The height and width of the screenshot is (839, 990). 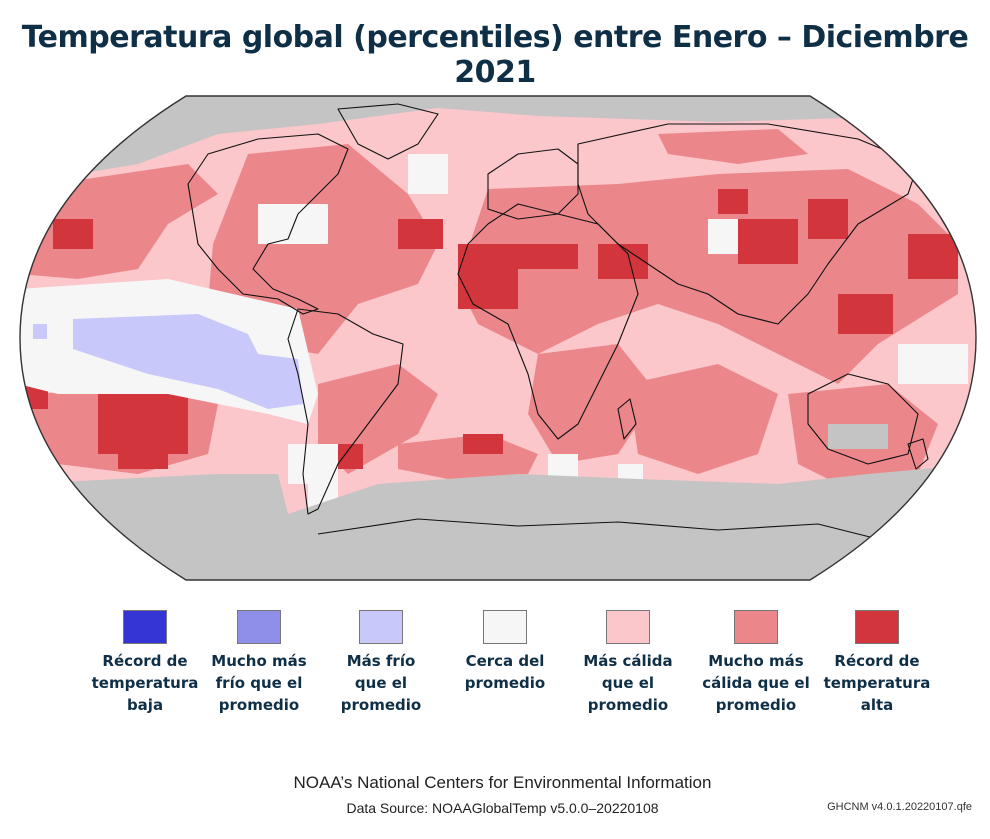 I want to click on legend-item-warmer: Más cálida que el promedio, so click(x=628, y=663).